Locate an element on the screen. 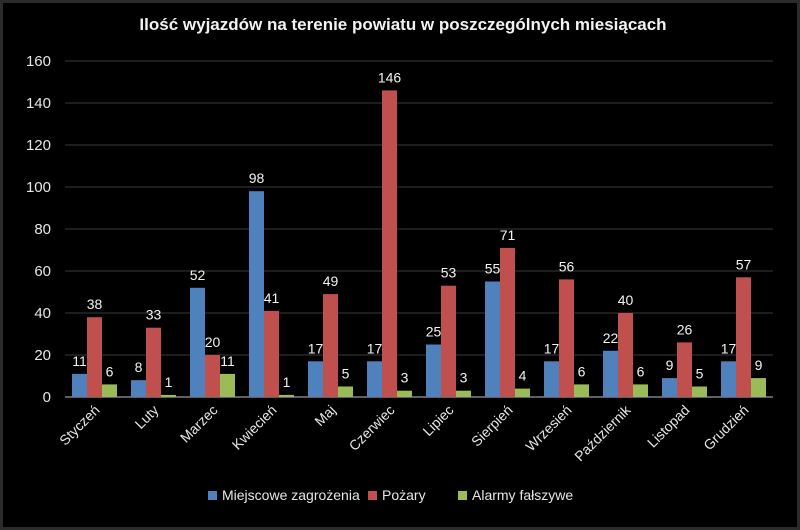 This screenshot has height=530, width=800. data-label: 56 is located at coordinates (567, 266).